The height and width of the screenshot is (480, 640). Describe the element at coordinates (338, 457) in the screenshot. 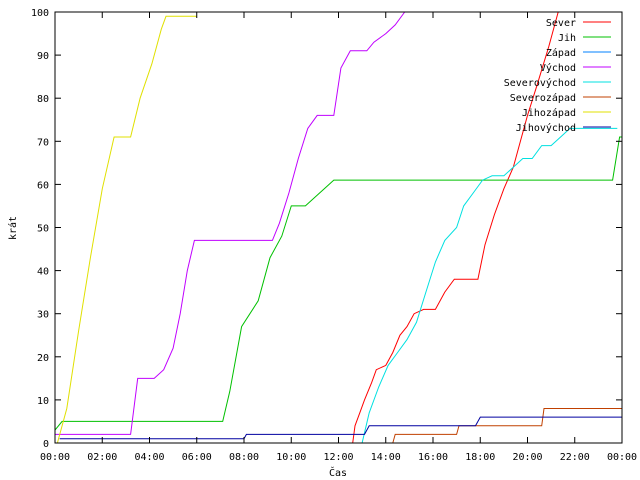

I see `x-tick-label: 12:00` at that location.